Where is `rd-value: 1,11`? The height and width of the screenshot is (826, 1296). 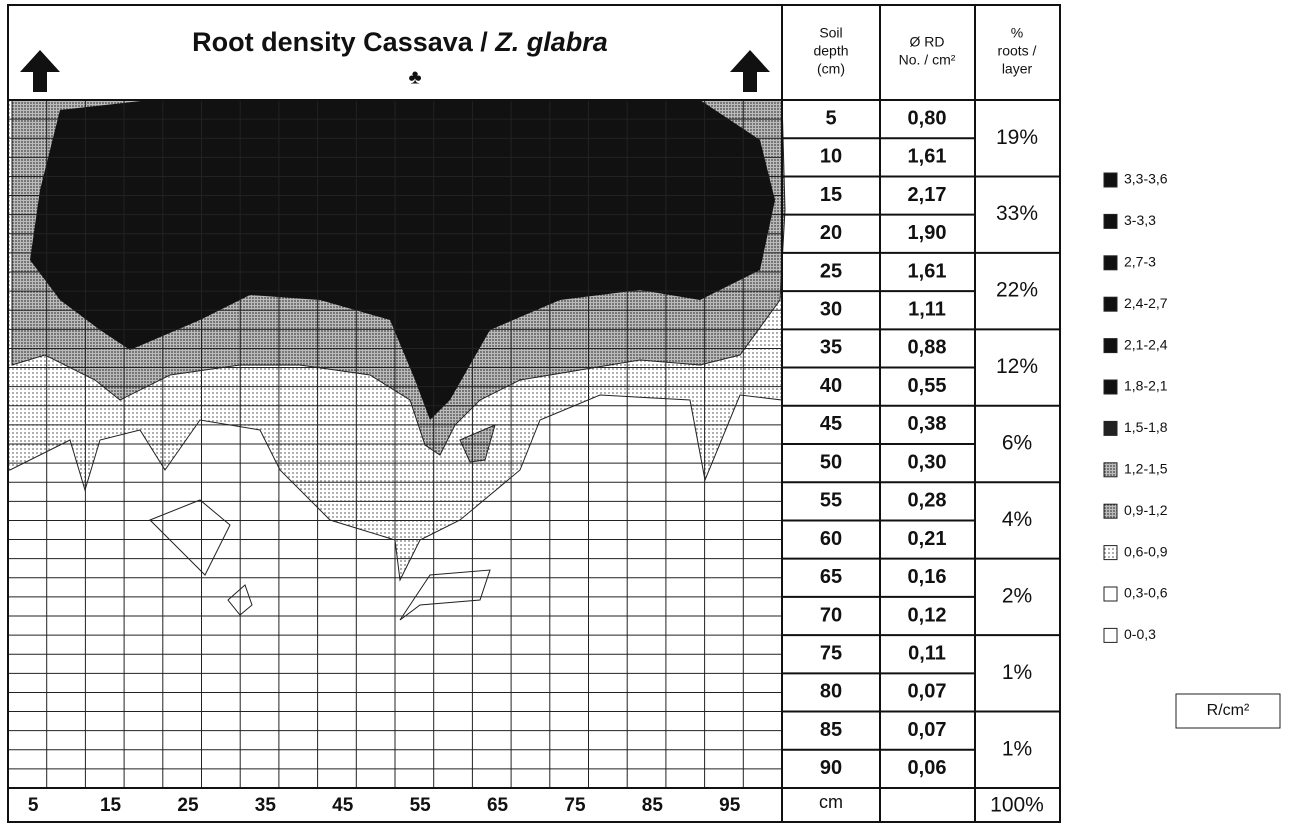
rd-value: 1,11 is located at coordinates (927, 310).